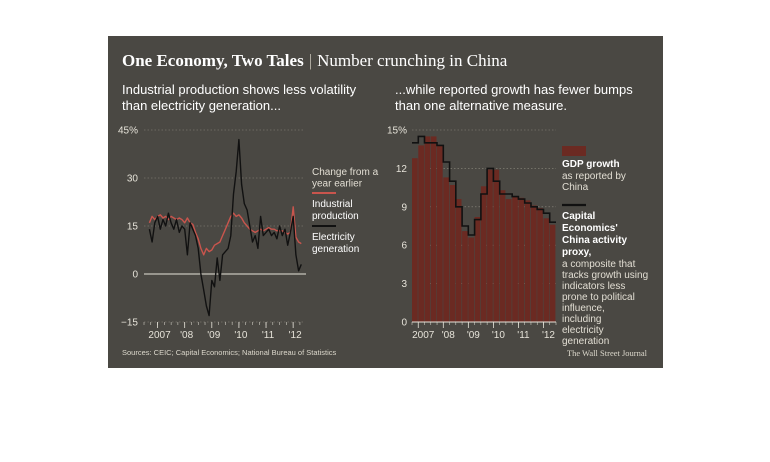 The width and height of the screenshot is (770, 462). What do you see at coordinates (402, 169) in the screenshot?
I see `right-y-tick-label: 12` at bounding box center [402, 169].